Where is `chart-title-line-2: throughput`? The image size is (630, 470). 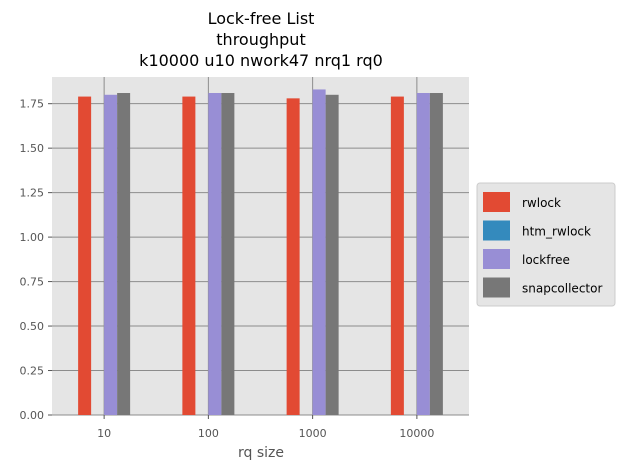
chart-title-line-2: throughput is located at coordinates (260, 39).